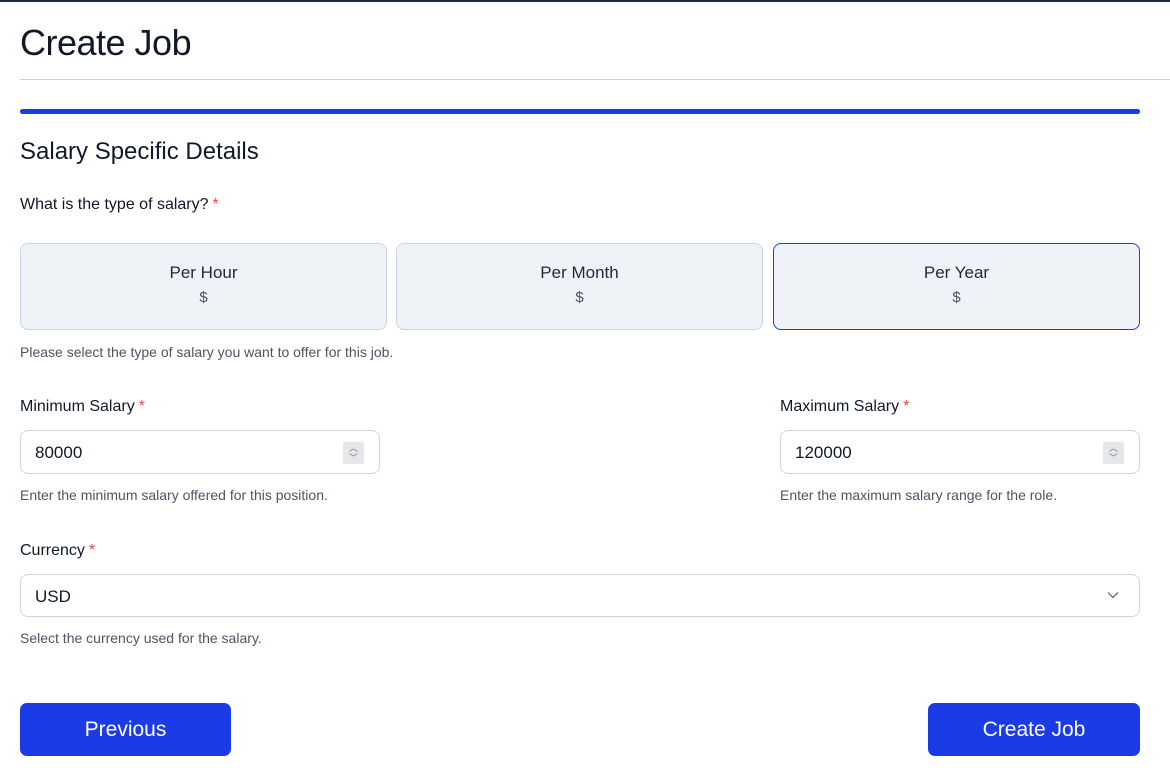  I want to click on progress-bar, so click(580, 111).